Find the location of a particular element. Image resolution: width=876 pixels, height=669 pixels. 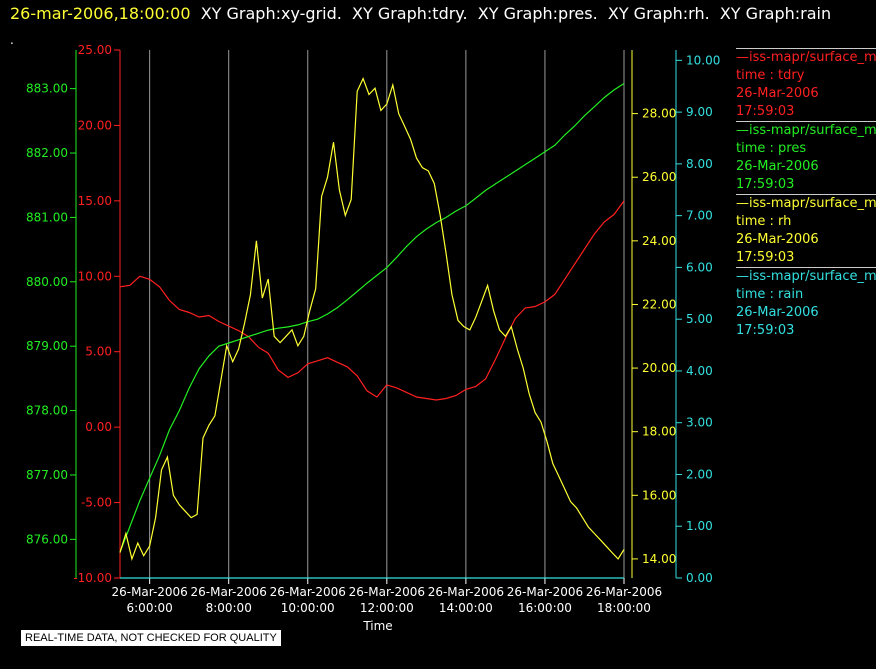

y-tick-label-tdry: 20.00 is located at coordinates (95, 125).